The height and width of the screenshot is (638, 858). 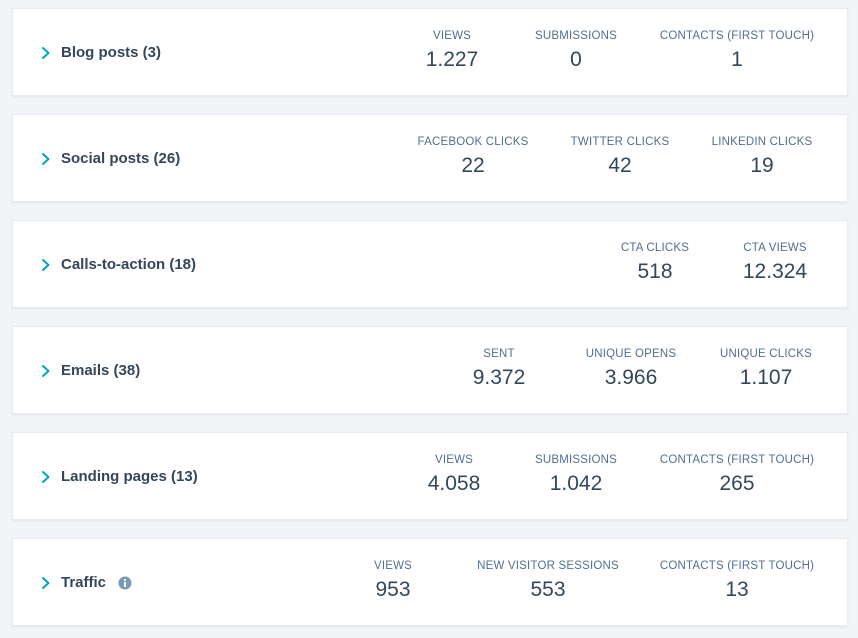 I want to click on metric-submissions: SUBMISSIONS 1.042, so click(x=576, y=475).